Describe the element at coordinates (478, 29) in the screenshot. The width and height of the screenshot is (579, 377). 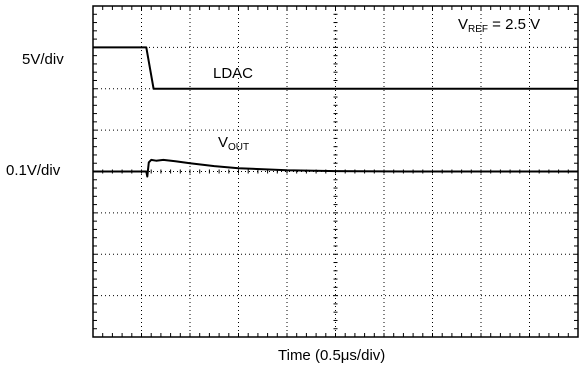
I see `vref-subscript: REF` at that location.